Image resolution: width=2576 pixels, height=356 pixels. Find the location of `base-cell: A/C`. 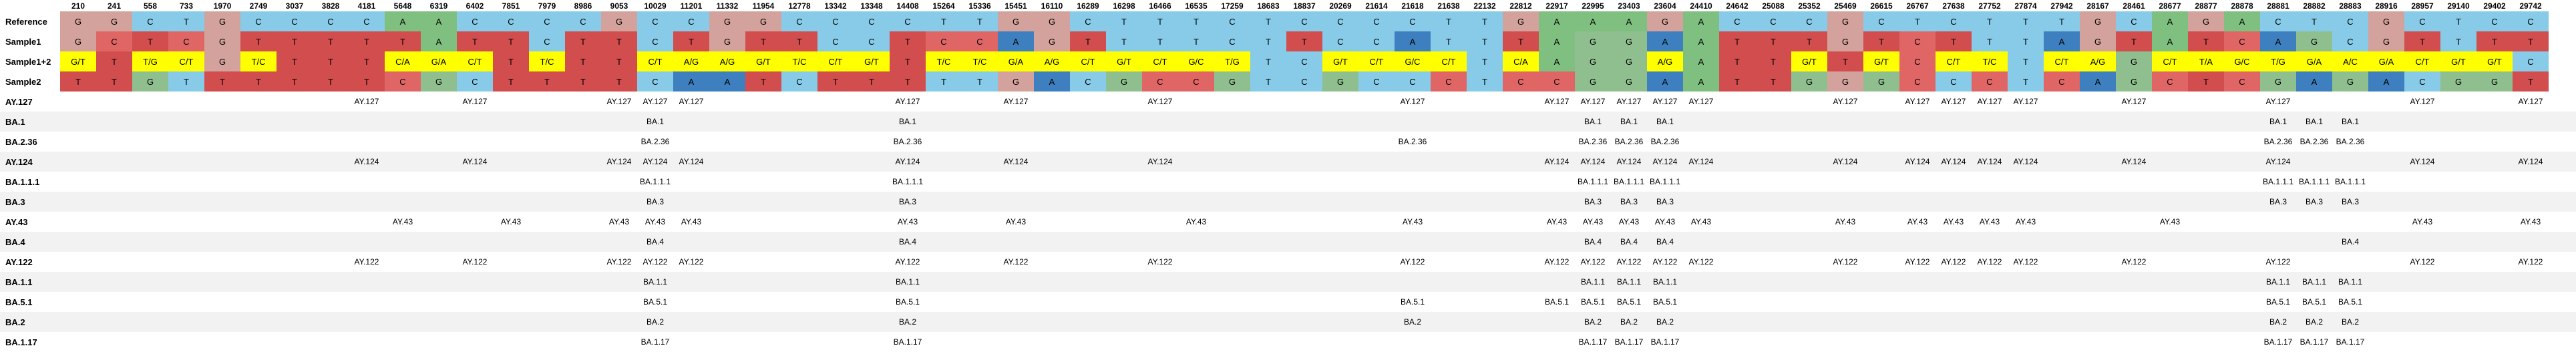

base-cell: A/C is located at coordinates (2350, 61).